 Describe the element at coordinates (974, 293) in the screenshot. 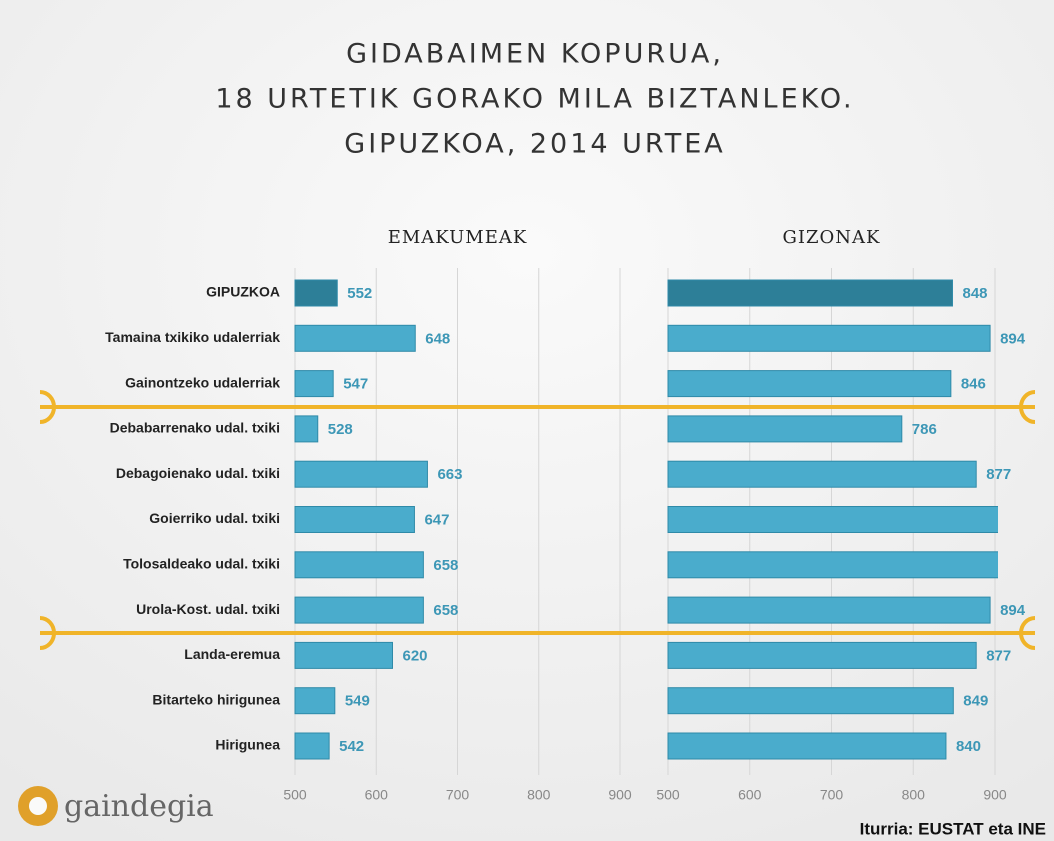

I see `value-label: 848` at that location.